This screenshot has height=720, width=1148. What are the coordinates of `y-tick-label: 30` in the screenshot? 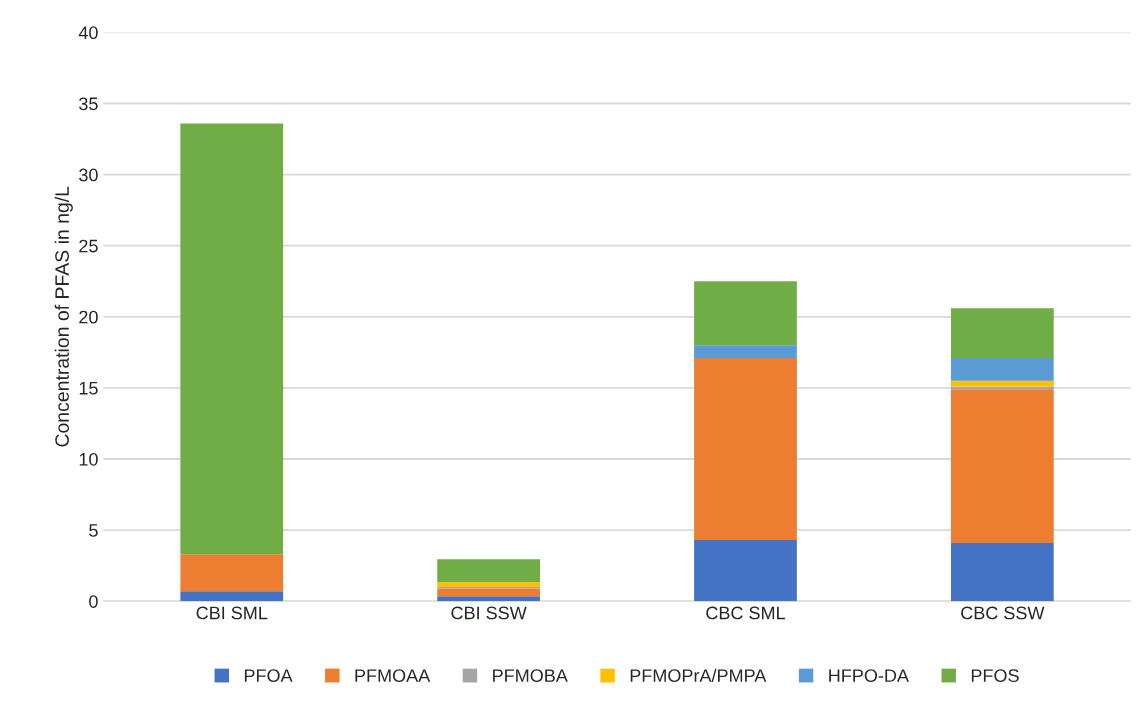 It's located at (88, 175).